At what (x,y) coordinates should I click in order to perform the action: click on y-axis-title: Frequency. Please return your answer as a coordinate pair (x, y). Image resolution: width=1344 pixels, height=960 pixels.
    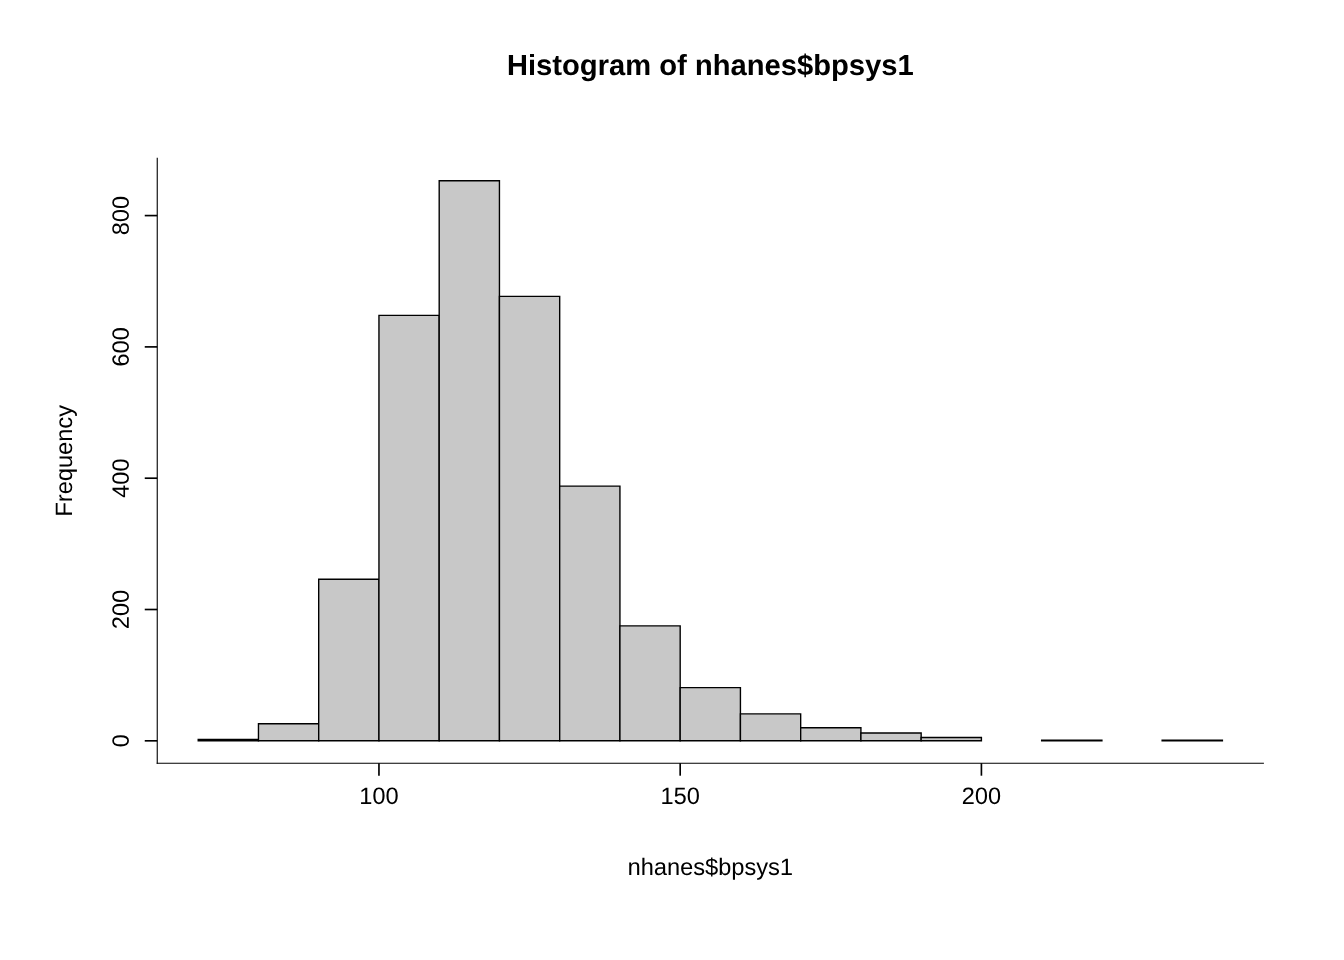
    Looking at the image, I should click on (66, 460).